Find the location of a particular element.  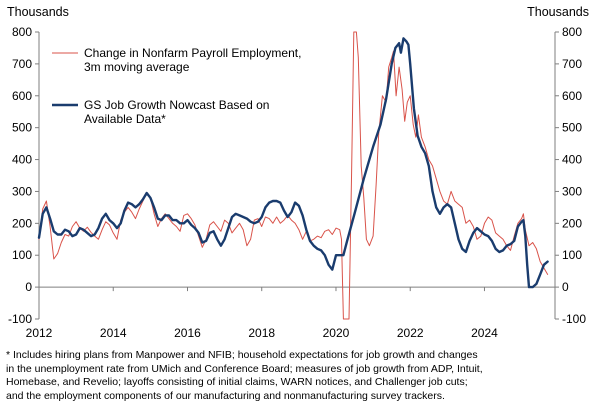

x-tick-label: 2018 is located at coordinates (261, 333).